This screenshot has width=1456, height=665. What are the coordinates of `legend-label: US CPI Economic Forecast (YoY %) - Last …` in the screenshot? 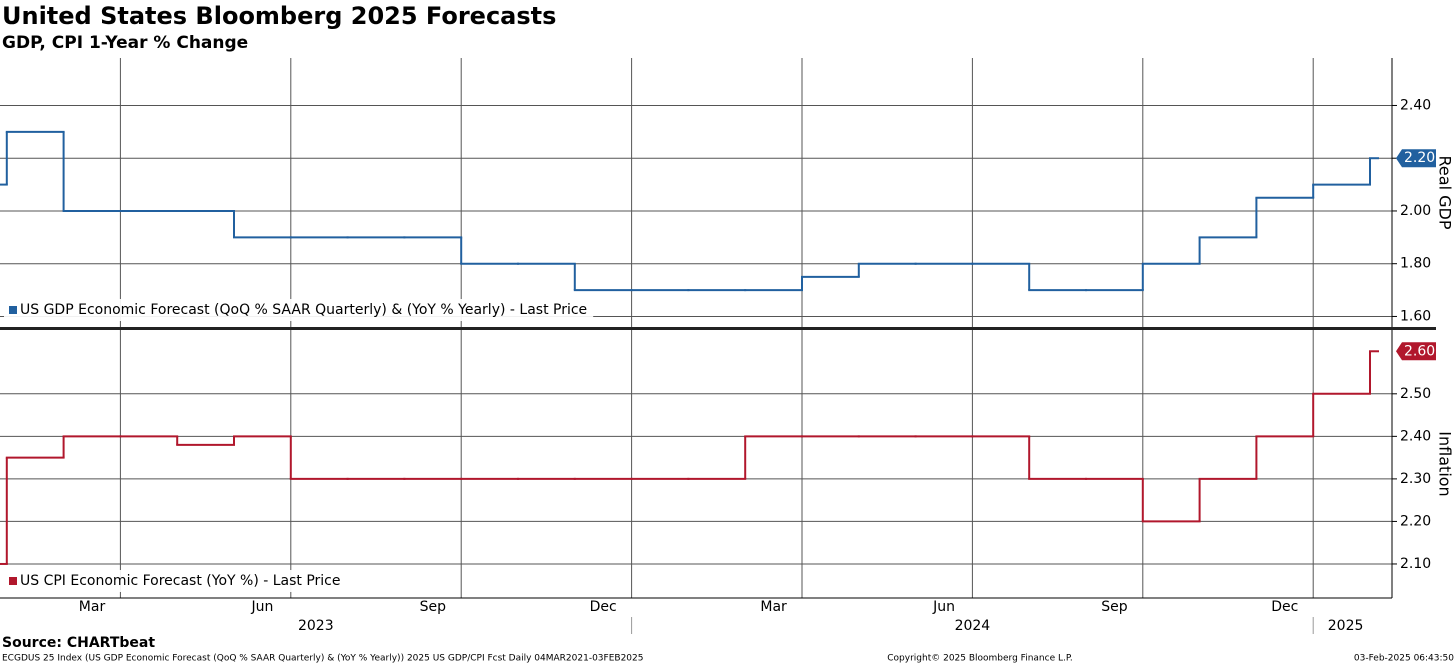 It's located at (180, 581).